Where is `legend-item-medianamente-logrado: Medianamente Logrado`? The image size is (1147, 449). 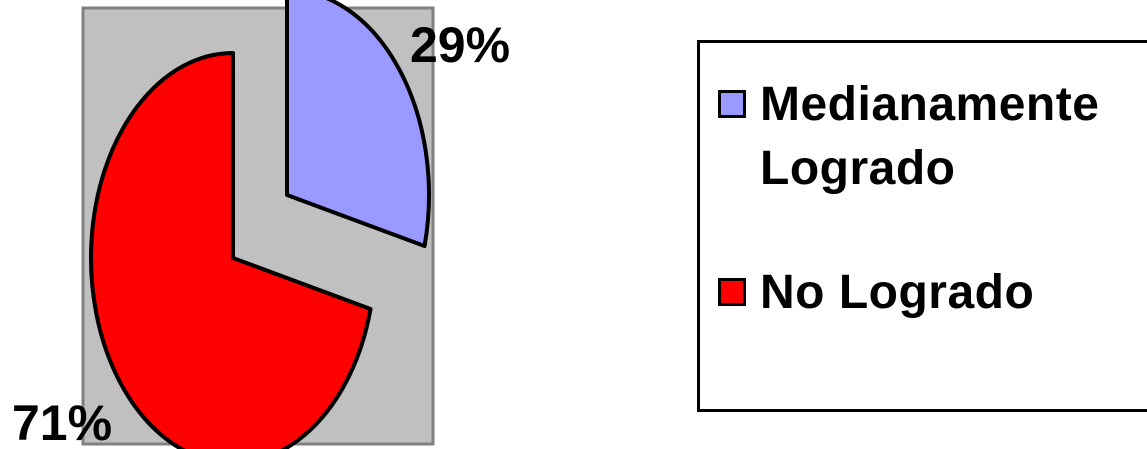
legend-item-medianamente-logrado: Medianamente Logrado is located at coordinates (929, 137).